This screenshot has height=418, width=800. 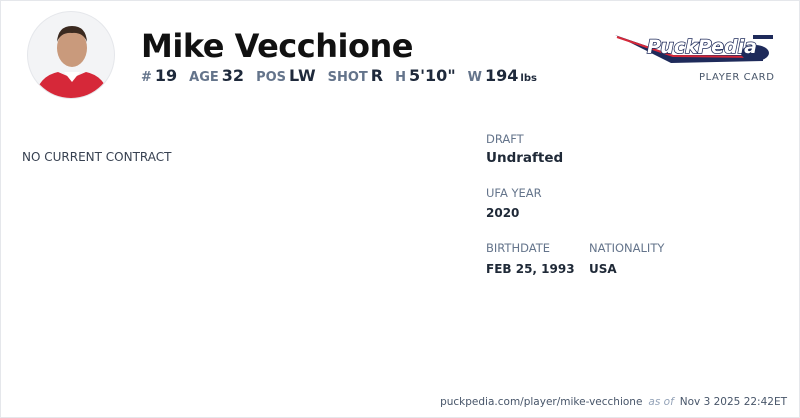 I want to click on shot-value: R, so click(x=377, y=75).